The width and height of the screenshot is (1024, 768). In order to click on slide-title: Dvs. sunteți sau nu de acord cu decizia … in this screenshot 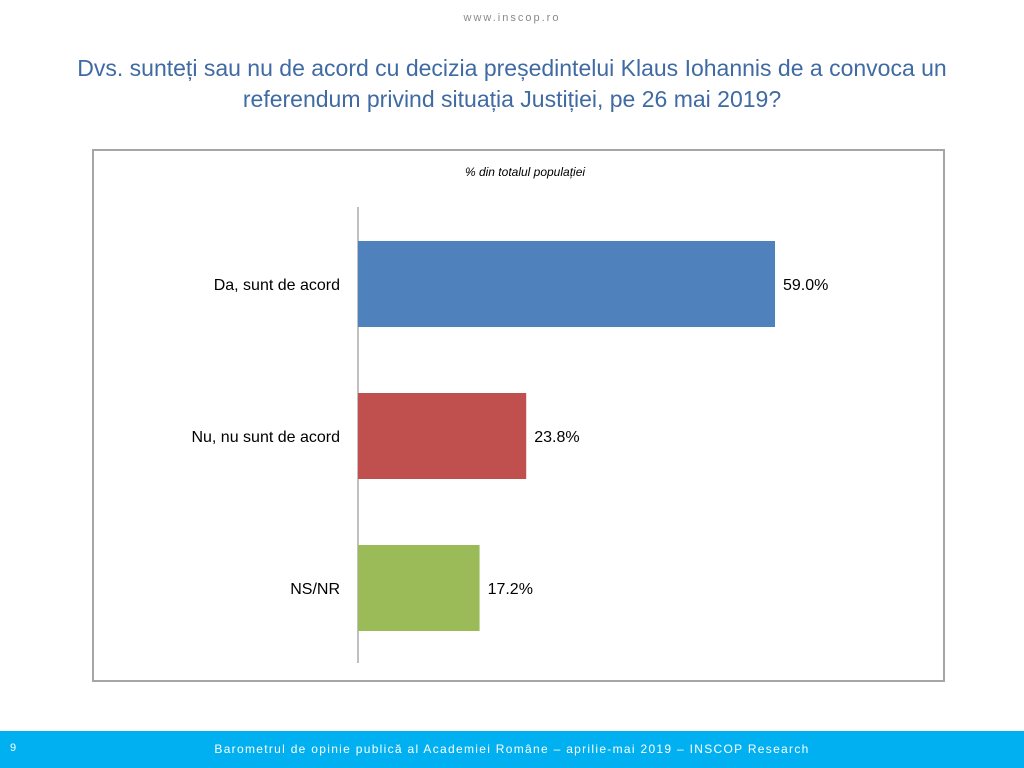, I will do `click(512, 83)`.